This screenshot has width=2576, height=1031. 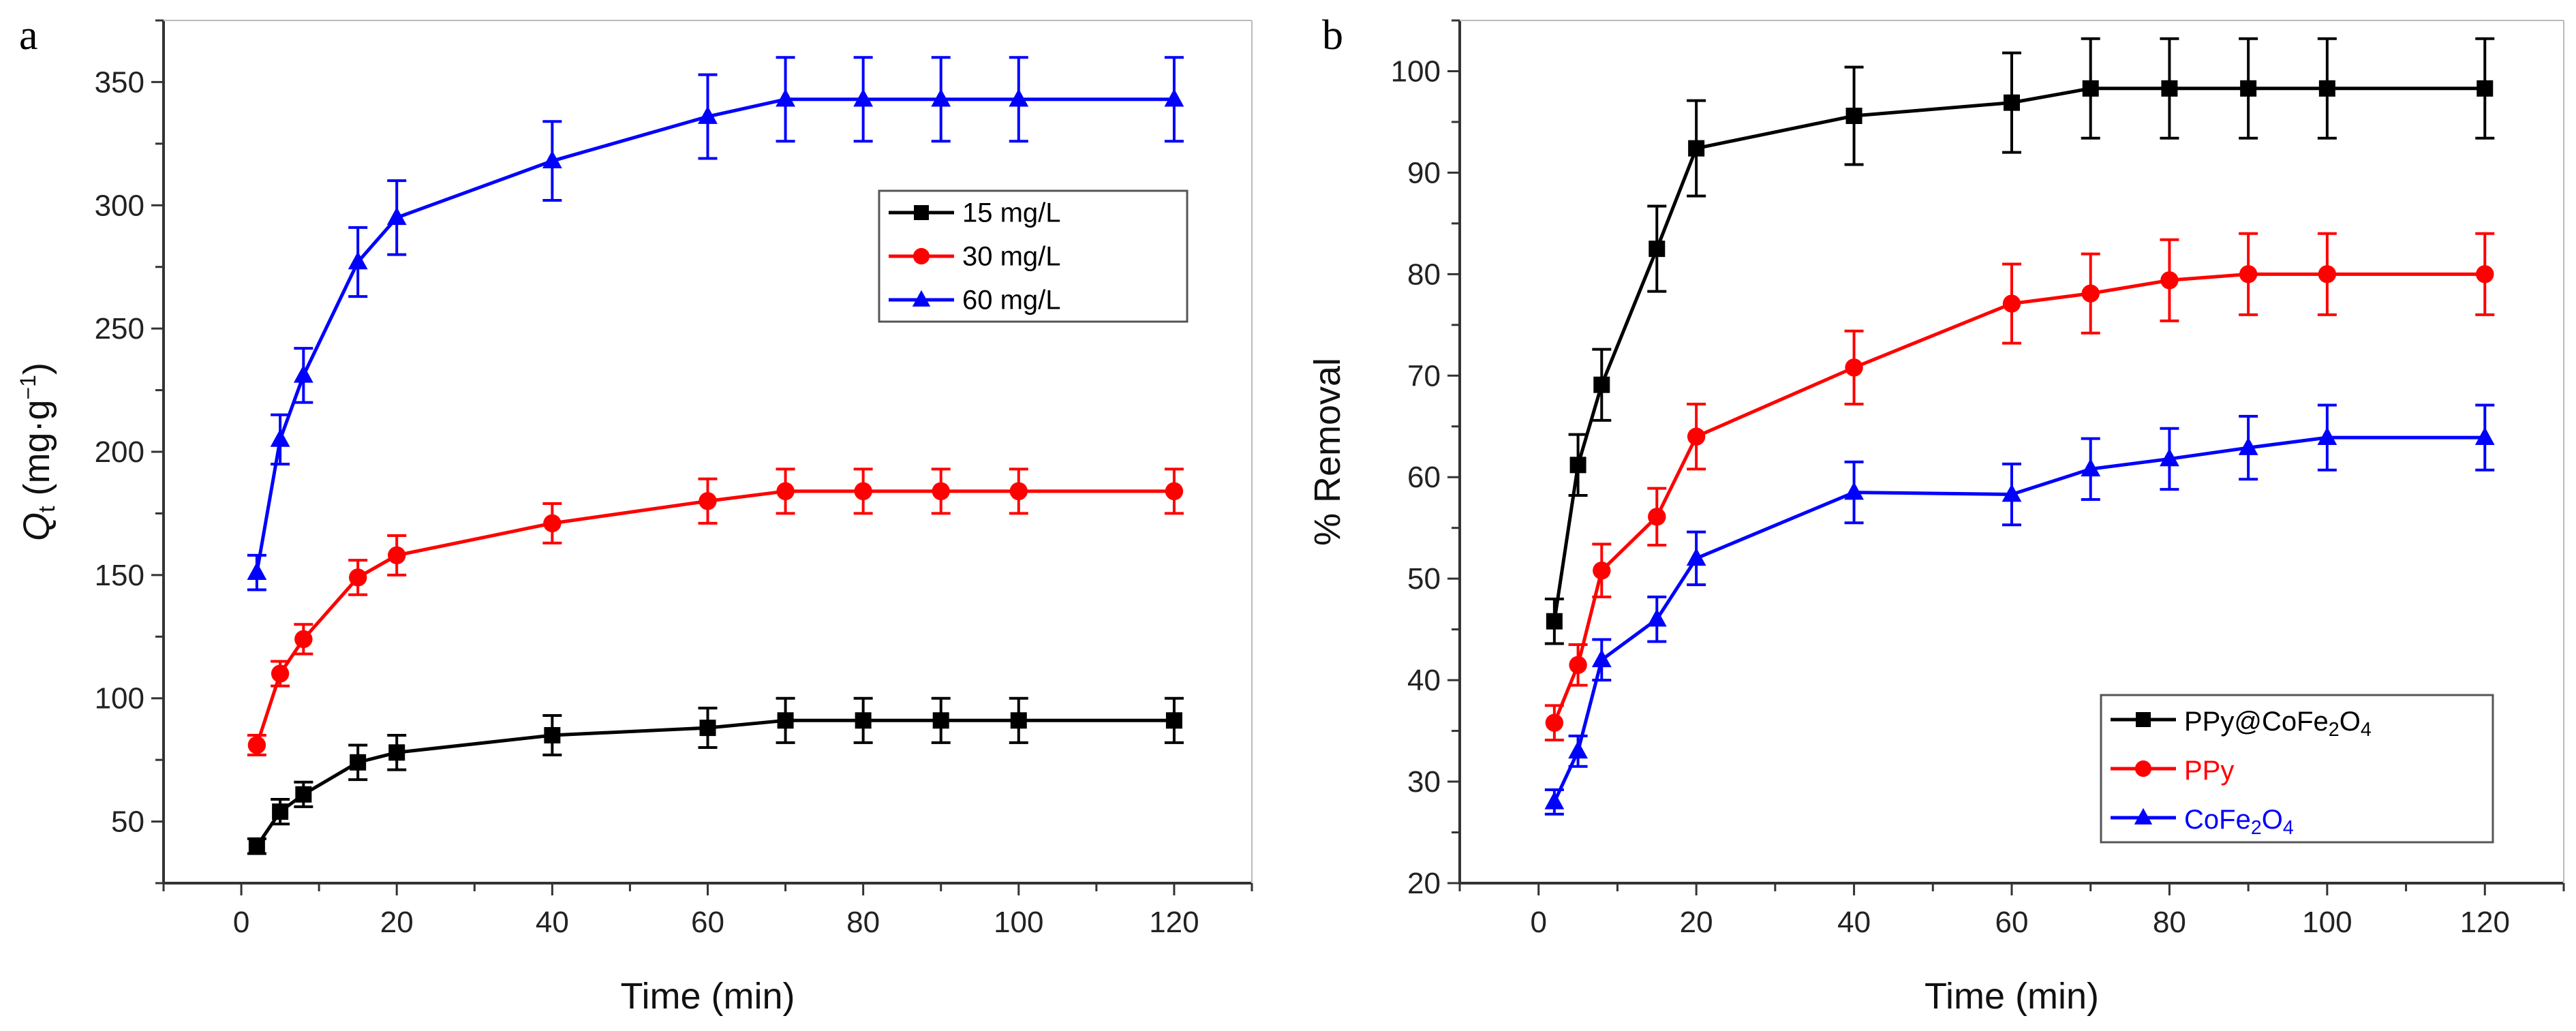 What do you see at coordinates (1332, 35) in the screenshot?
I see `panel-label: b` at bounding box center [1332, 35].